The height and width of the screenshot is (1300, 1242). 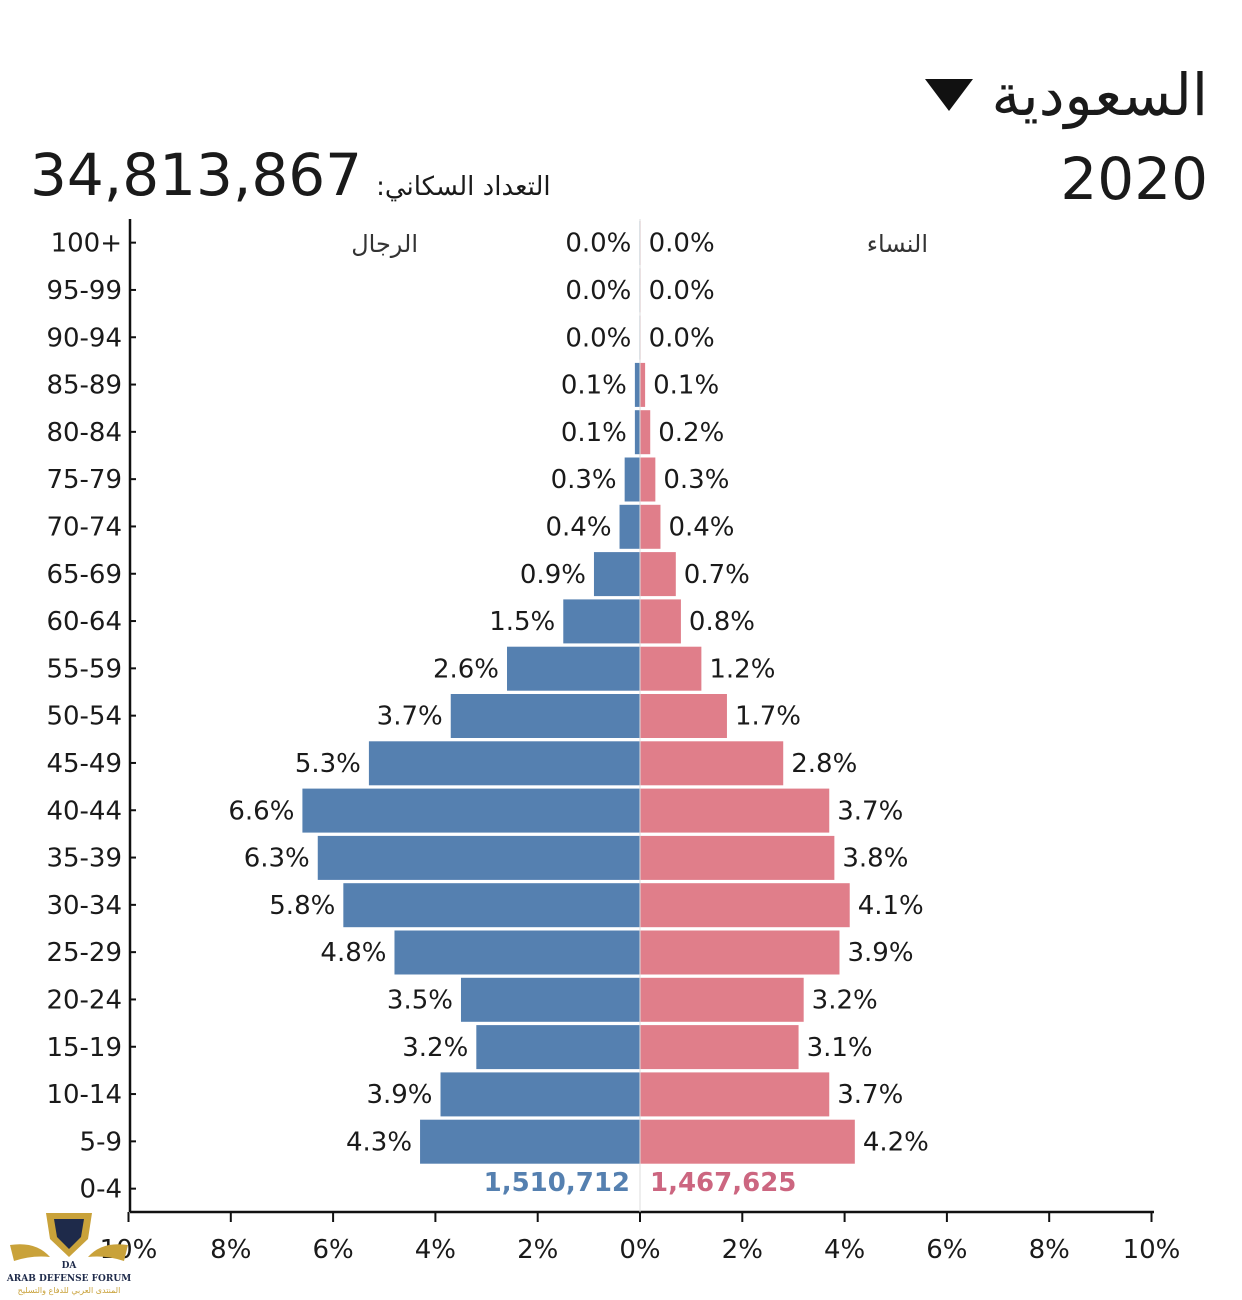 What do you see at coordinates (891, 906) in the screenshot?
I see `female-value-label: 4.1%` at bounding box center [891, 906].